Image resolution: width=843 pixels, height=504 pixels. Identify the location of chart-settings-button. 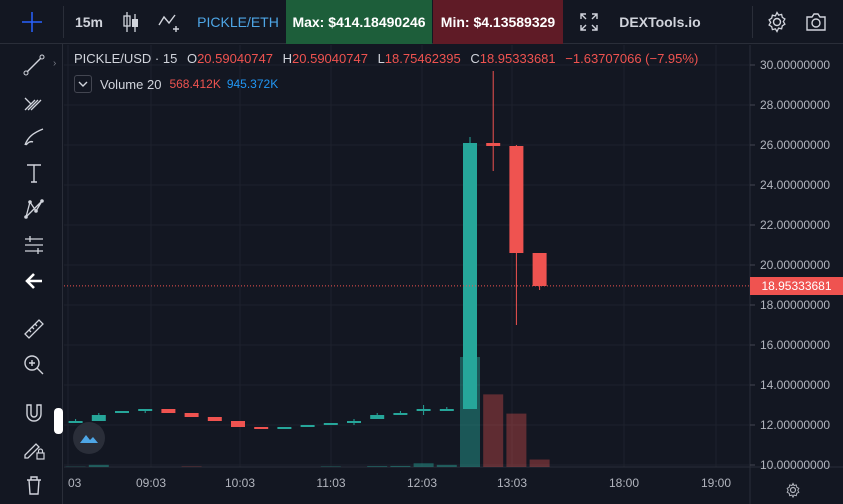
(793, 490).